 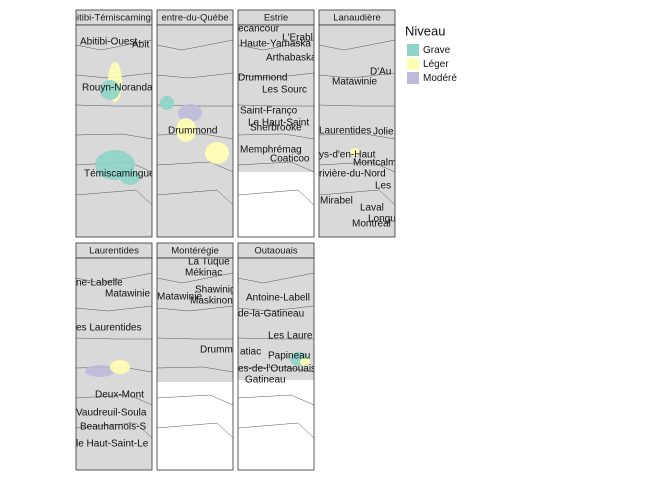 What do you see at coordinates (291, 58) in the screenshot?
I see `map-label: Arthabaska` at bounding box center [291, 58].